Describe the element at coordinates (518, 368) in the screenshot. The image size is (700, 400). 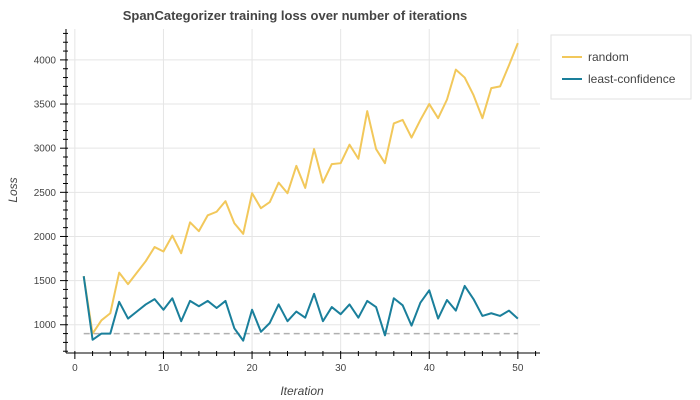
I see `x-tick-label: 50` at that location.